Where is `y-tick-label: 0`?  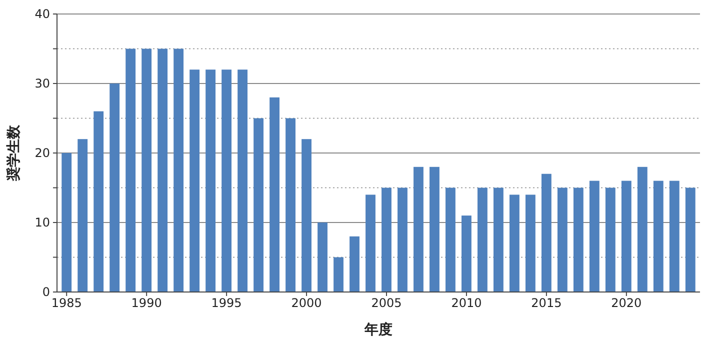
y-tick-label: 0 is located at coordinates (46, 292).